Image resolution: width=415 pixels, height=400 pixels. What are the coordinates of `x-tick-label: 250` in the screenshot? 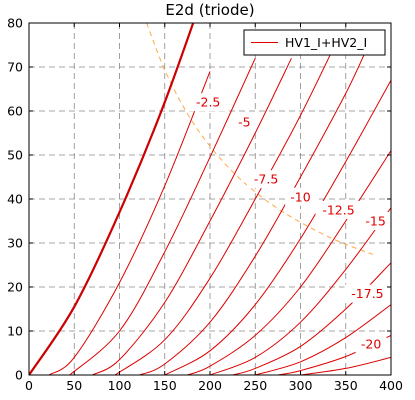 It's located at (255, 385).